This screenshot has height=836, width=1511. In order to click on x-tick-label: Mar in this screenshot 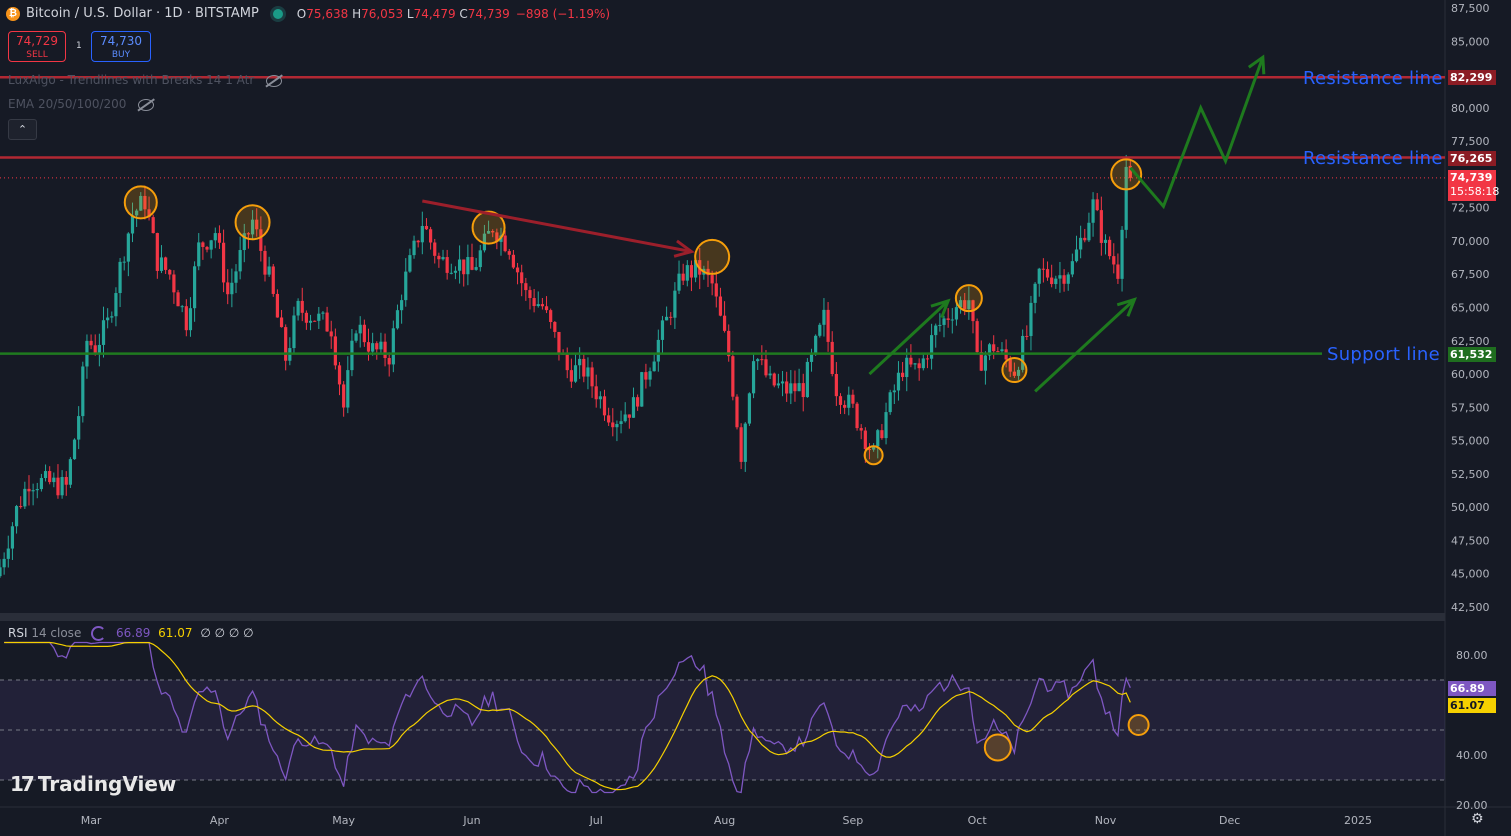, I will do `click(91, 820)`.